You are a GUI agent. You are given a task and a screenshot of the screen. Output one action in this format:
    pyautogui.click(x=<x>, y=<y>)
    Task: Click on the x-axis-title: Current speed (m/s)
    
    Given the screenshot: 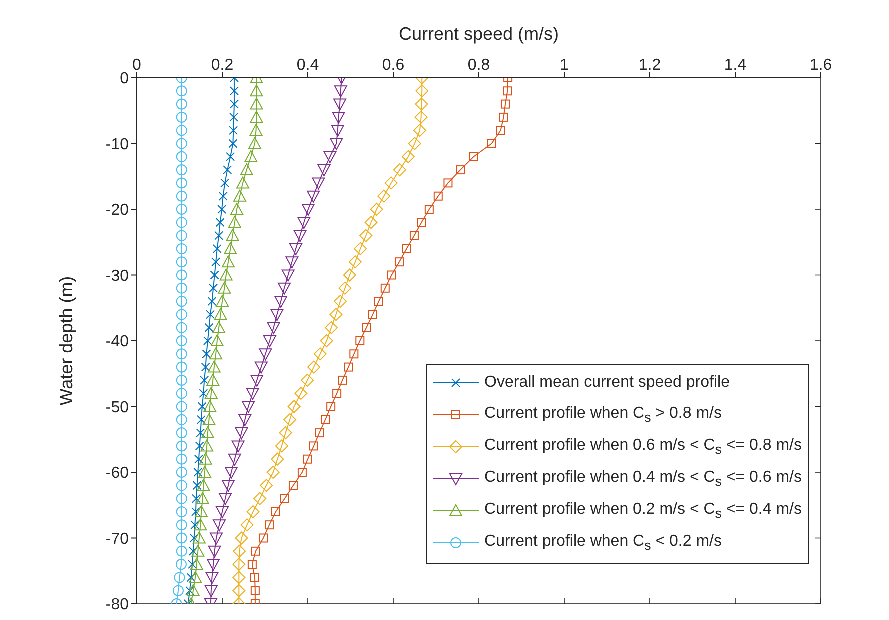 What is the action you would take?
    pyautogui.click(x=479, y=34)
    